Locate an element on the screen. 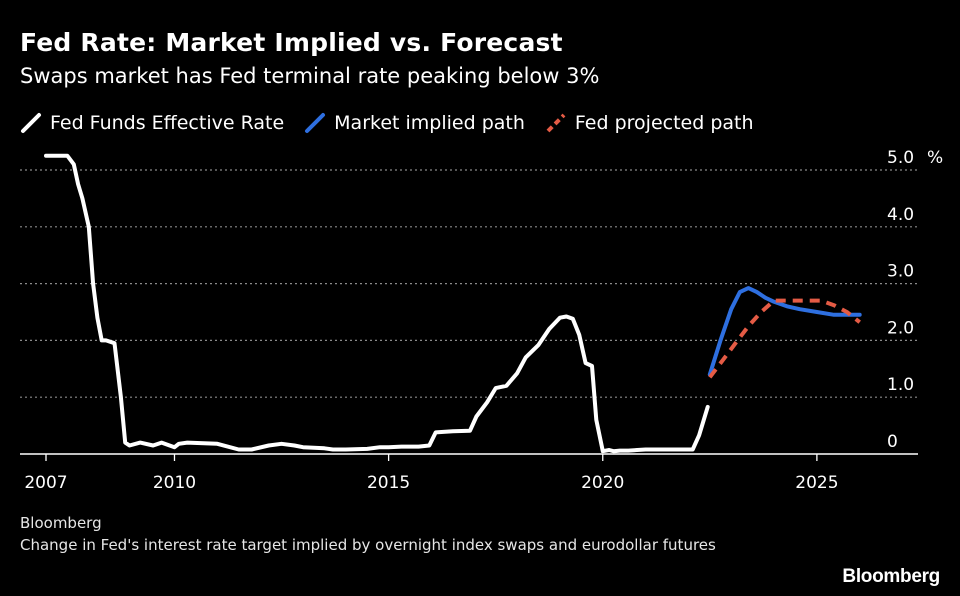 The image size is (960, 596). legend-label-market-implied: Market implied path is located at coordinates (429, 123).